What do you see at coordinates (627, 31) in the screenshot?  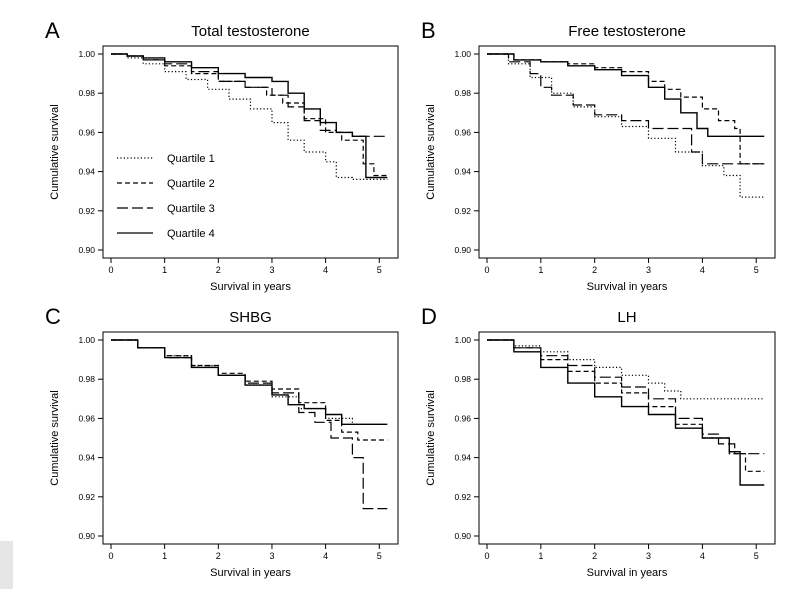 I see `panel-title: Free testosterone` at bounding box center [627, 31].